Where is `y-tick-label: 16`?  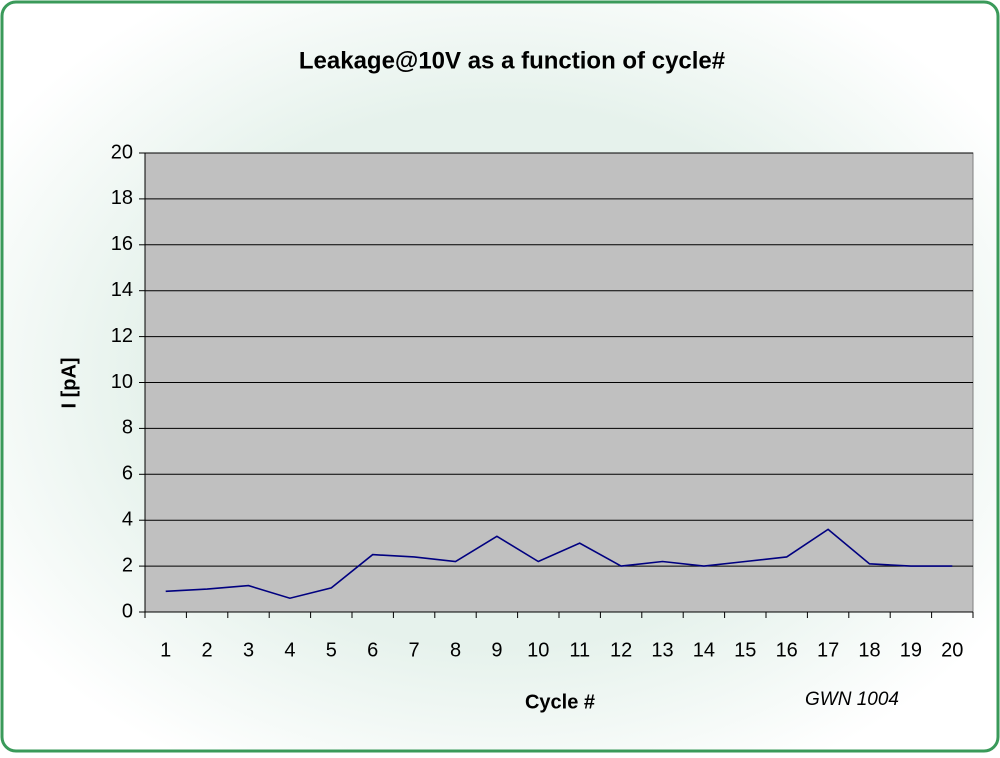 y-tick-label: 16 is located at coordinates (122, 244).